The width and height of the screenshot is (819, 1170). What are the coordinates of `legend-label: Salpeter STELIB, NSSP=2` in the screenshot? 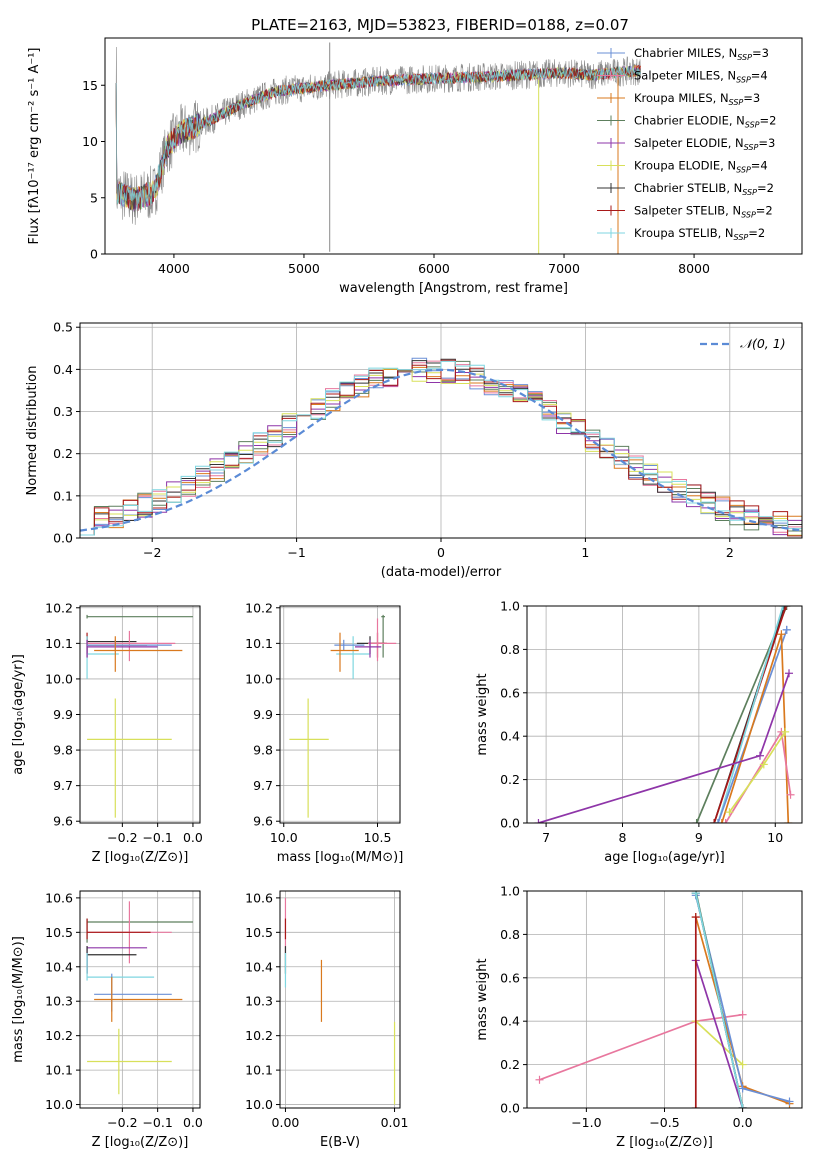 It's located at (703, 212).